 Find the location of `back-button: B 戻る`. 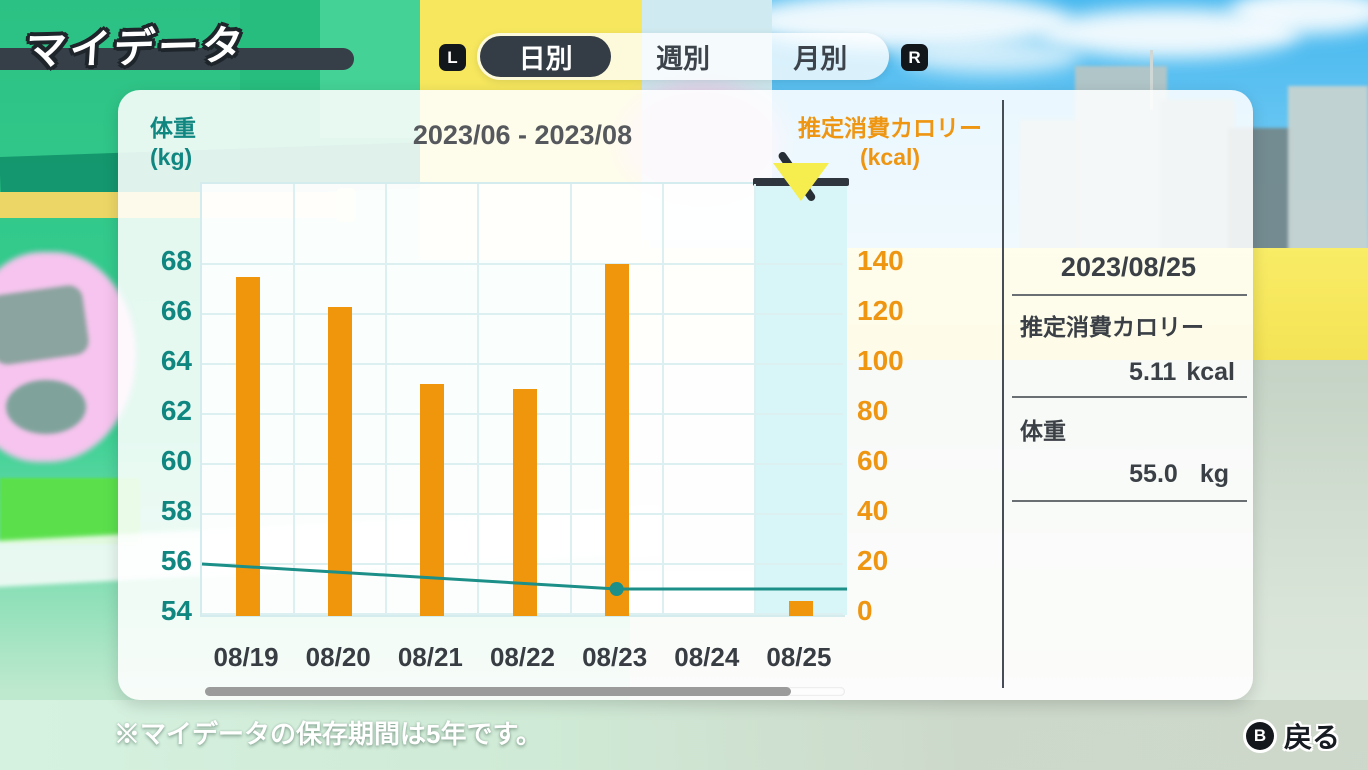

back-button: B 戻る is located at coordinates (1292, 736).